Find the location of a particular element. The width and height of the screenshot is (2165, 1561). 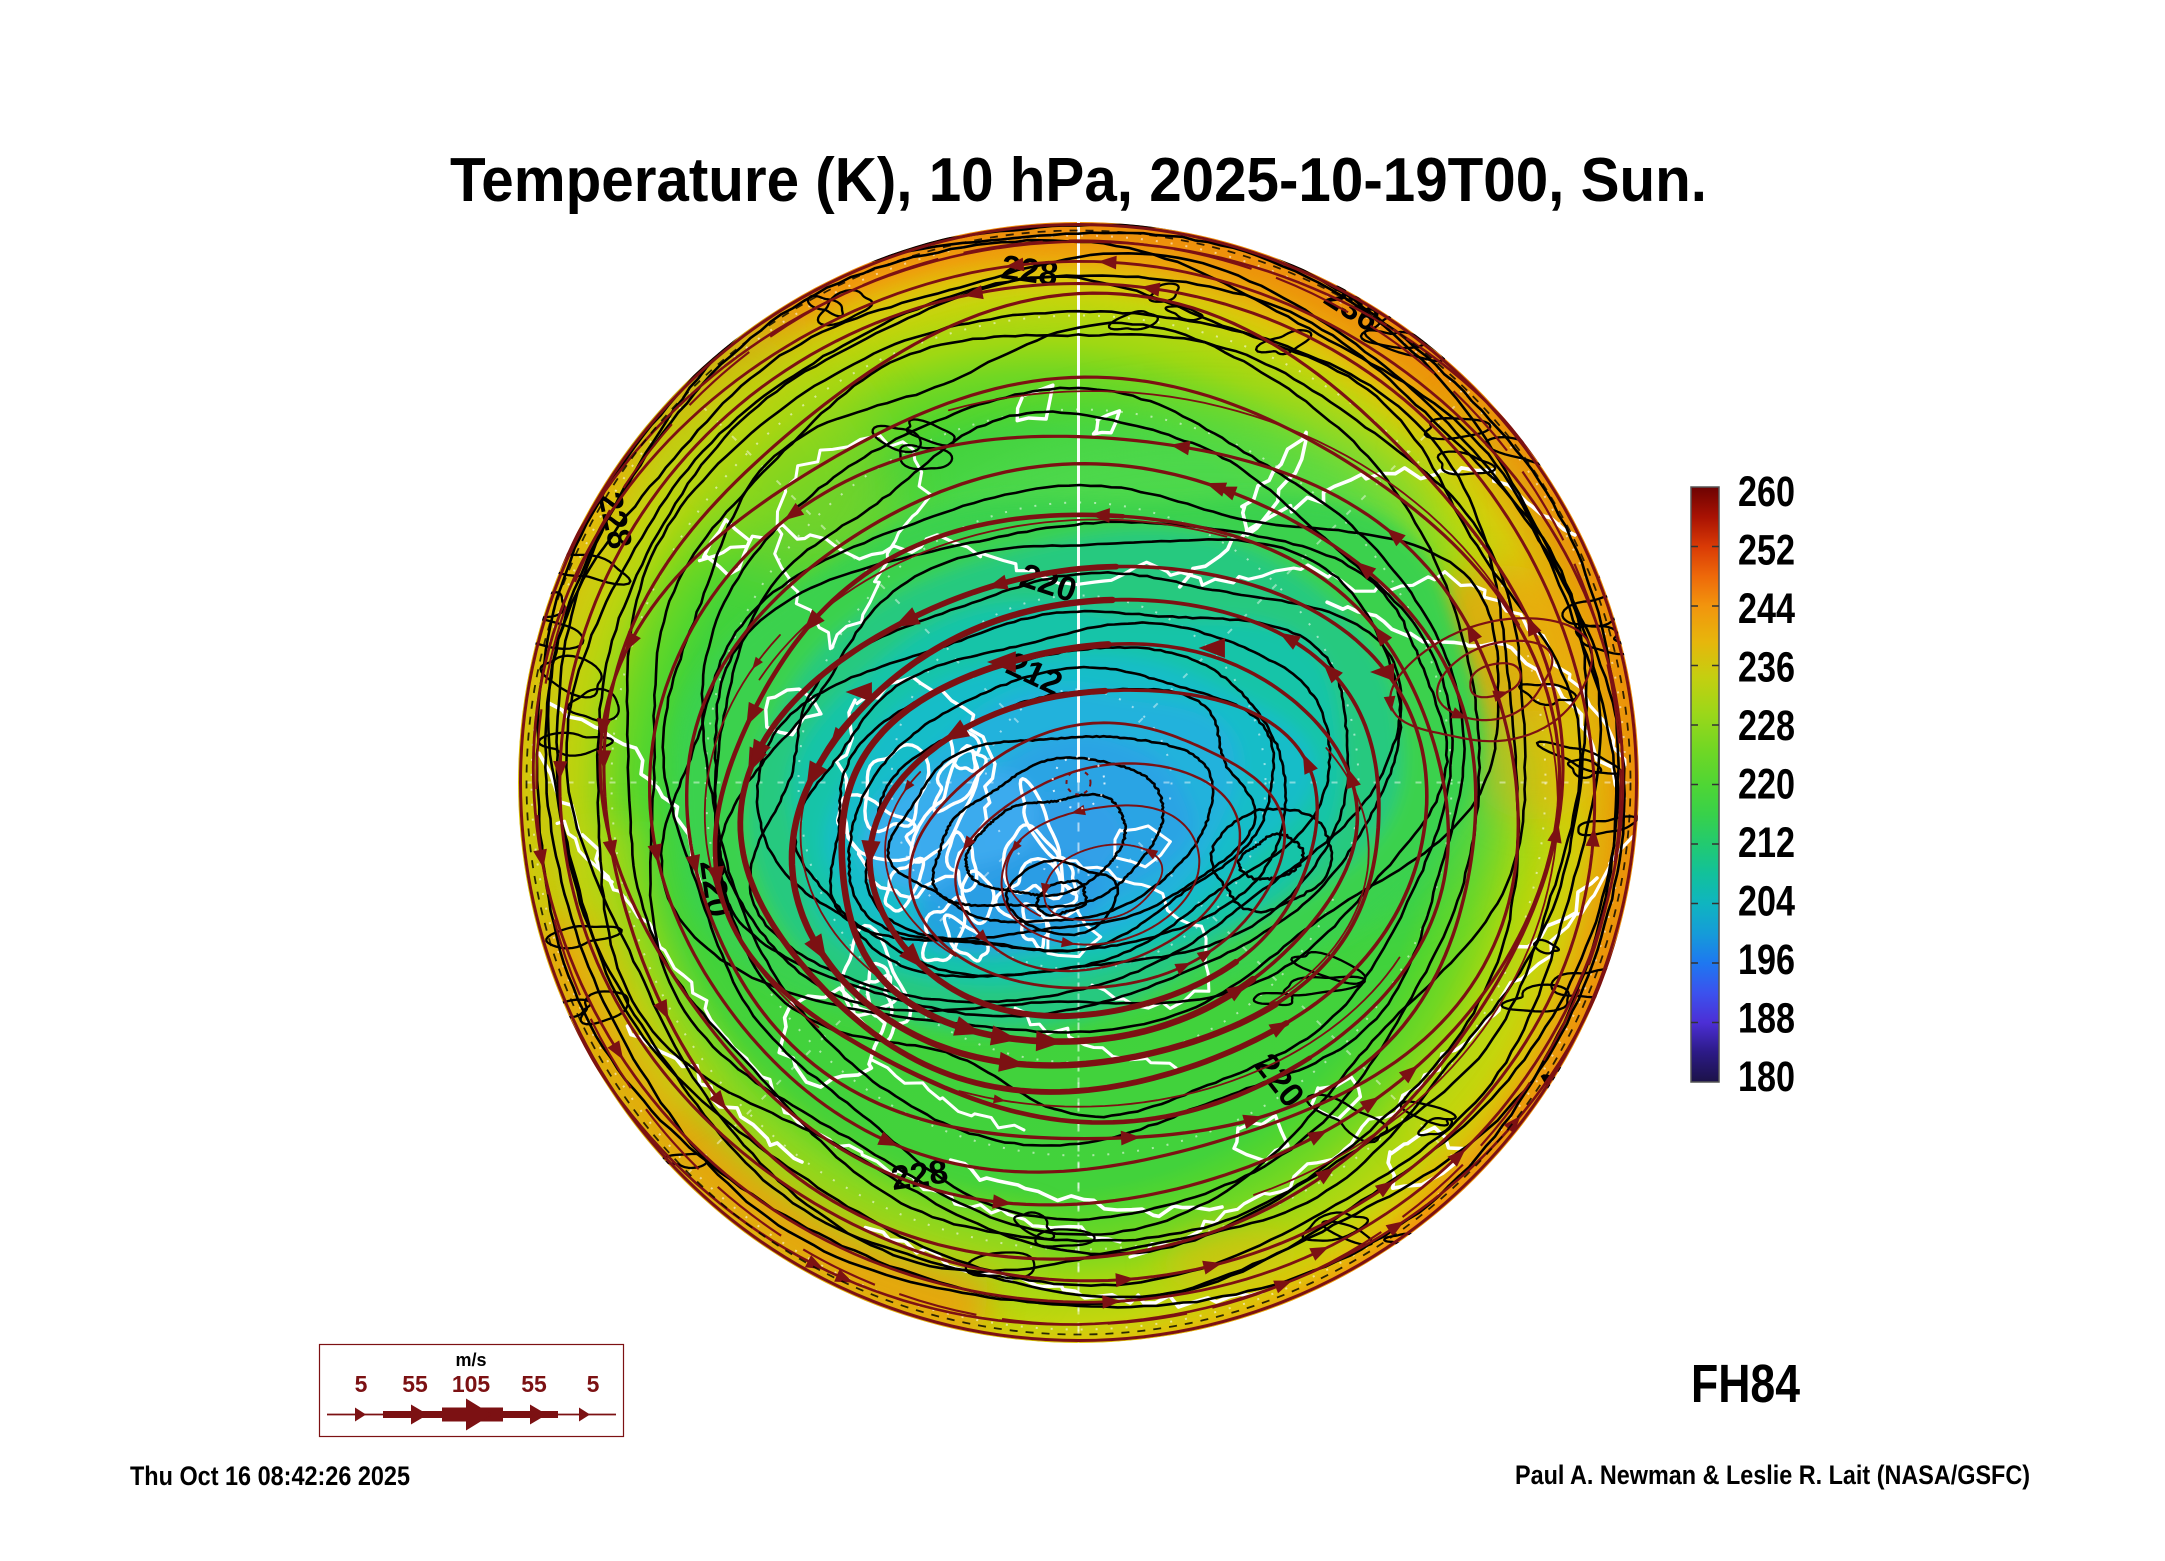

svg-text: 244 is located at coordinates (1766, 609).